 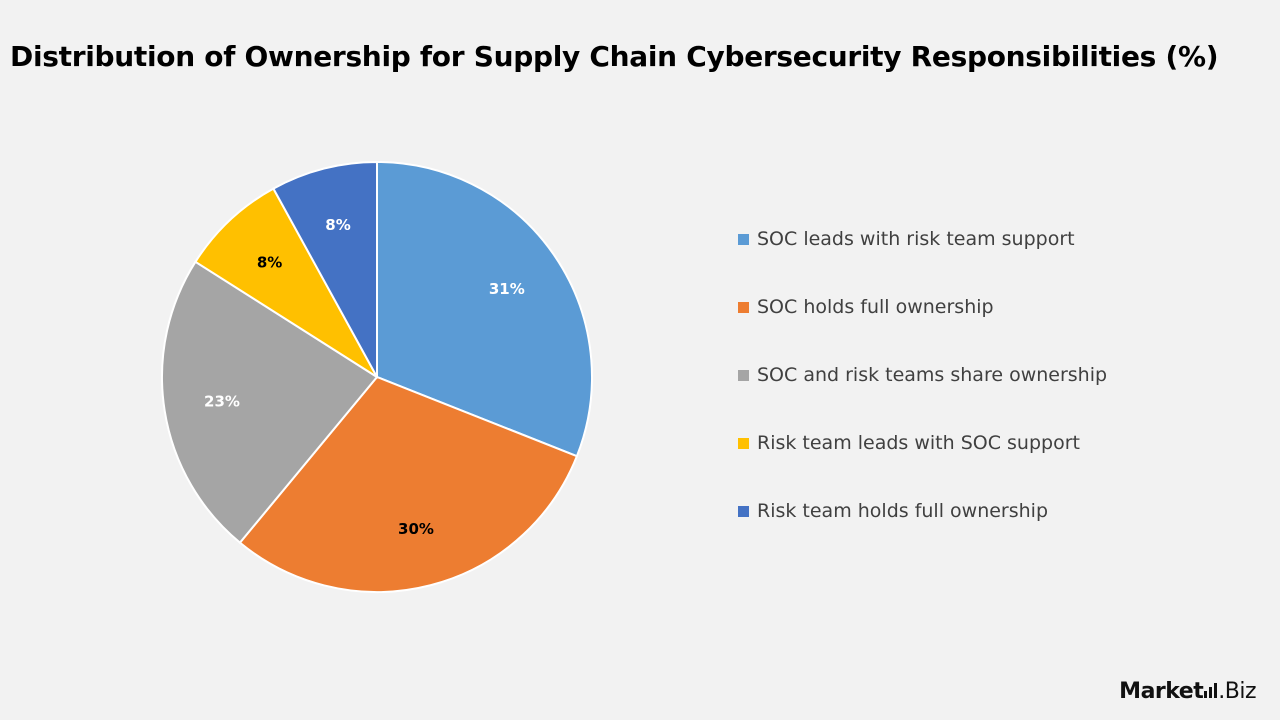 What do you see at coordinates (903, 511) in the screenshot?
I see `legend-label: Risk team holds full ownership` at bounding box center [903, 511].